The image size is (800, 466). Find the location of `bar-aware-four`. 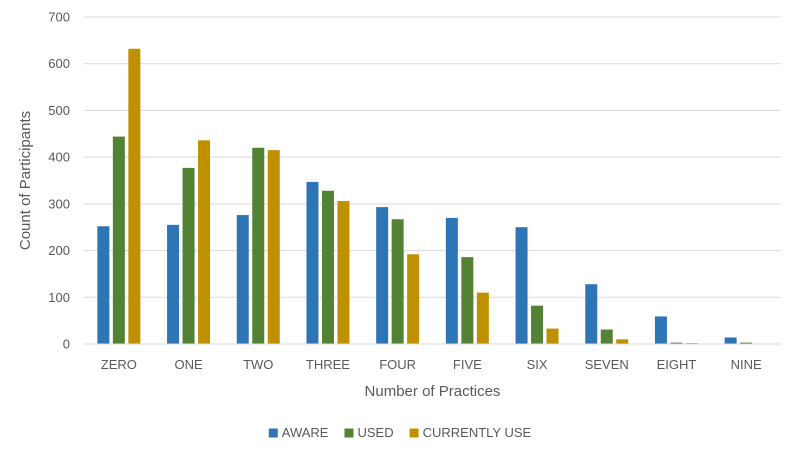

bar-aware-four is located at coordinates (382, 275).